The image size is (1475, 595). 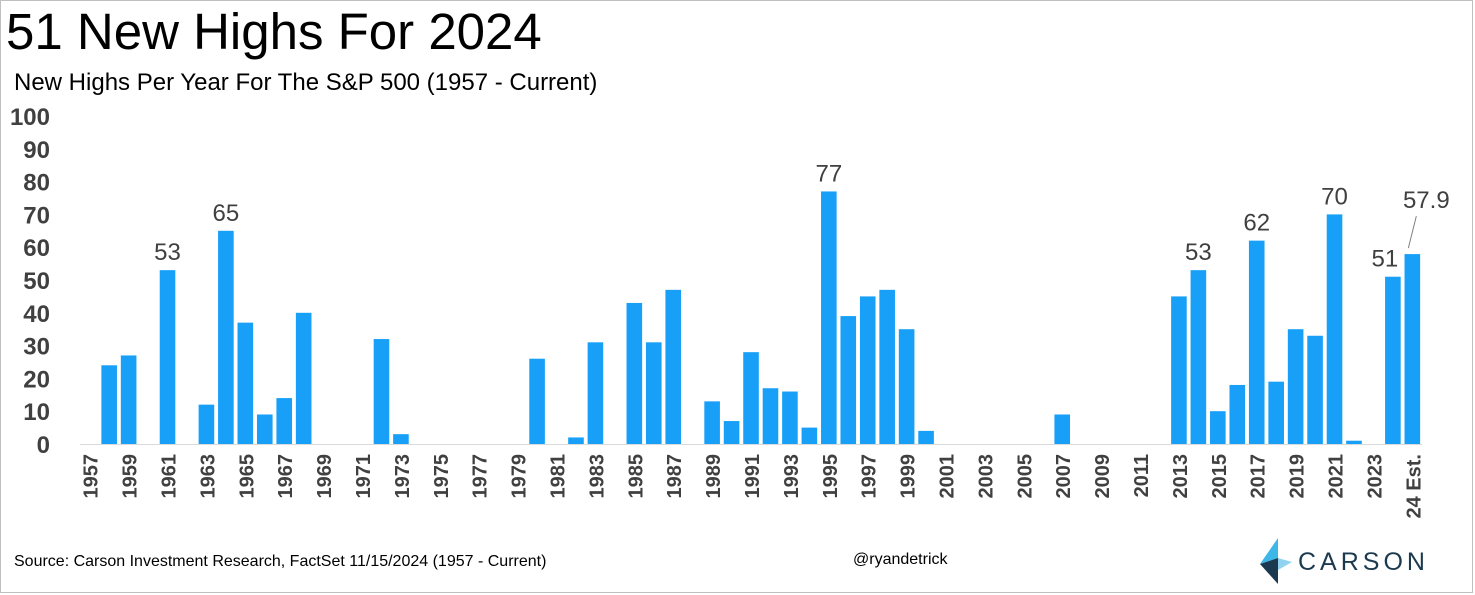 What do you see at coordinates (247, 476) in the screenshot?
I see `x-tick-label: 1965` at bounding box center [247, 476].